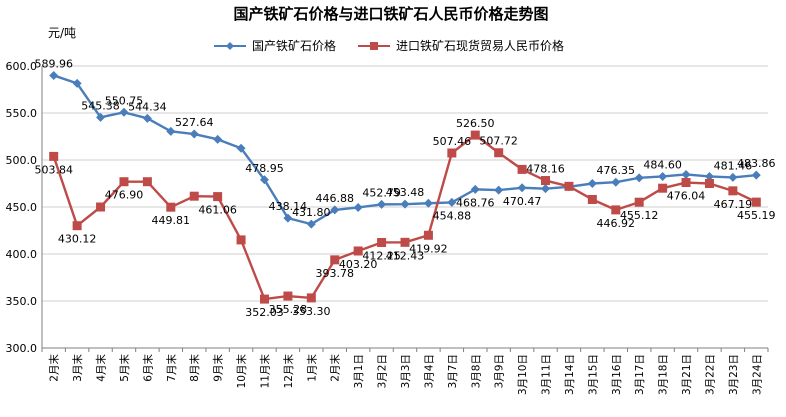 The image size is (786, 417). Describe the element at coordinates (288, 206) in the screenshot. I see `data-label-domestic: 438.14` at that location.